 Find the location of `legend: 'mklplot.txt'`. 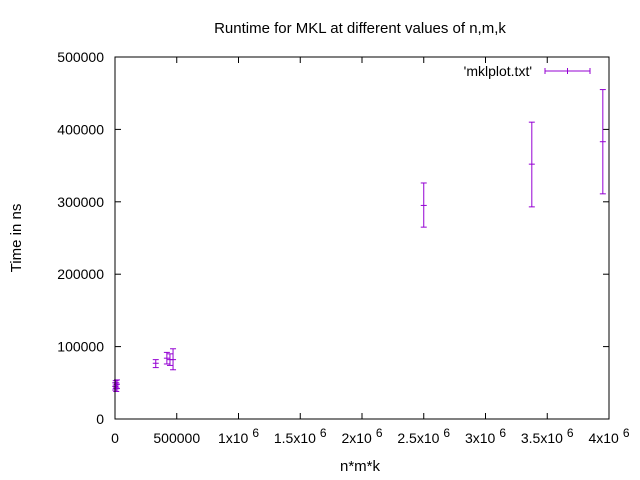

legend: 'mklplot.txt' is located at coordinates (527, 71).